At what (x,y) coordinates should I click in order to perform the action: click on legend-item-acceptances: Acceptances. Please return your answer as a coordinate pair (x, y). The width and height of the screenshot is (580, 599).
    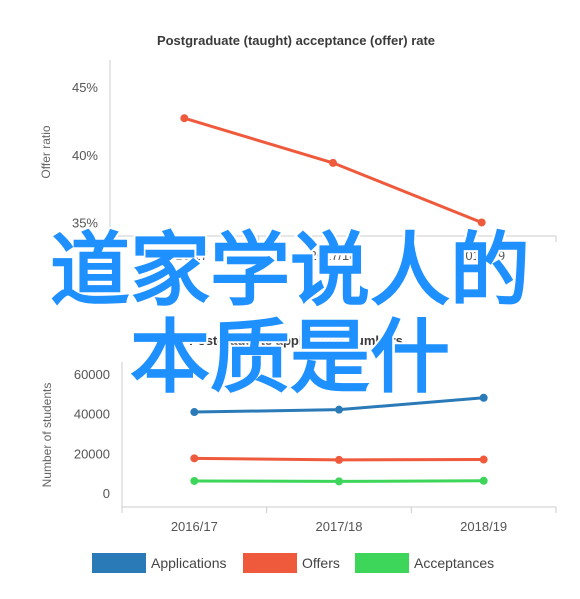
    Looking at the image, I should click on (424, 563).